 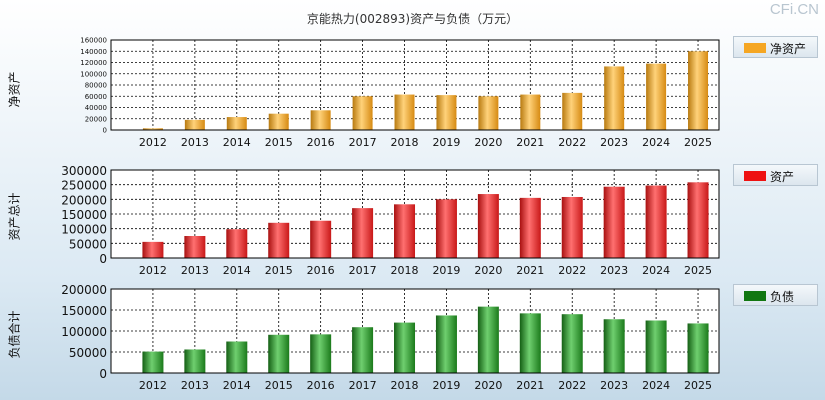 What do you see at coordinates (237, 385) in the screenshot?
I see `total-liabilities-xtick-label: 2014` at bounding box center [237, 385].